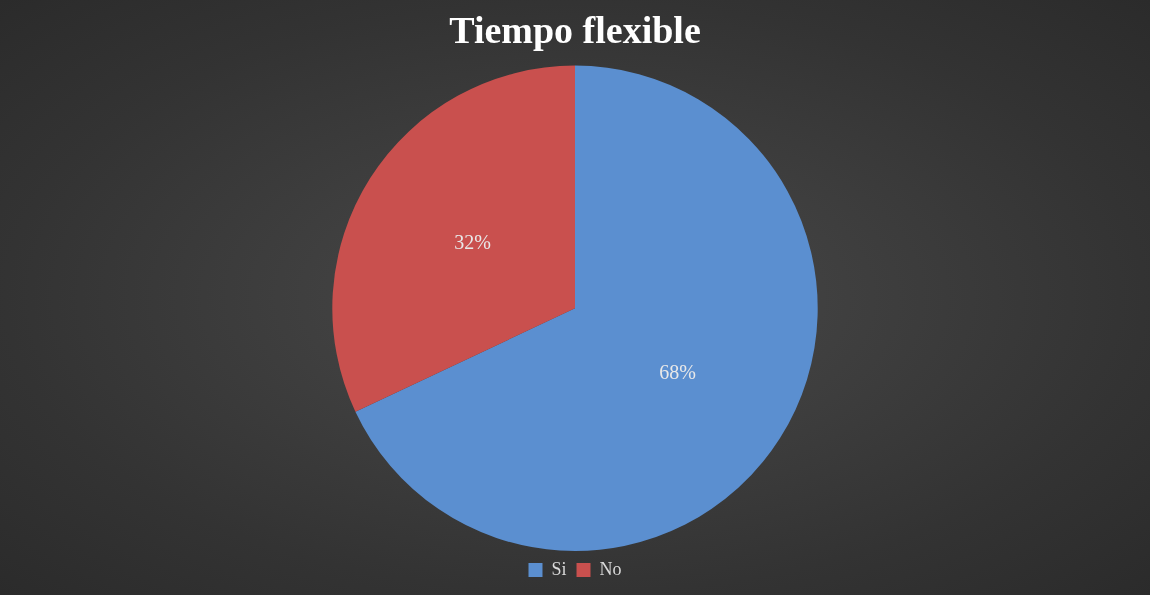 The image size is (1150, 595). What do you see at coordinates (472, 241) in the screenshot?
I see `data-label: 32%` at bounding box center [472, 241].